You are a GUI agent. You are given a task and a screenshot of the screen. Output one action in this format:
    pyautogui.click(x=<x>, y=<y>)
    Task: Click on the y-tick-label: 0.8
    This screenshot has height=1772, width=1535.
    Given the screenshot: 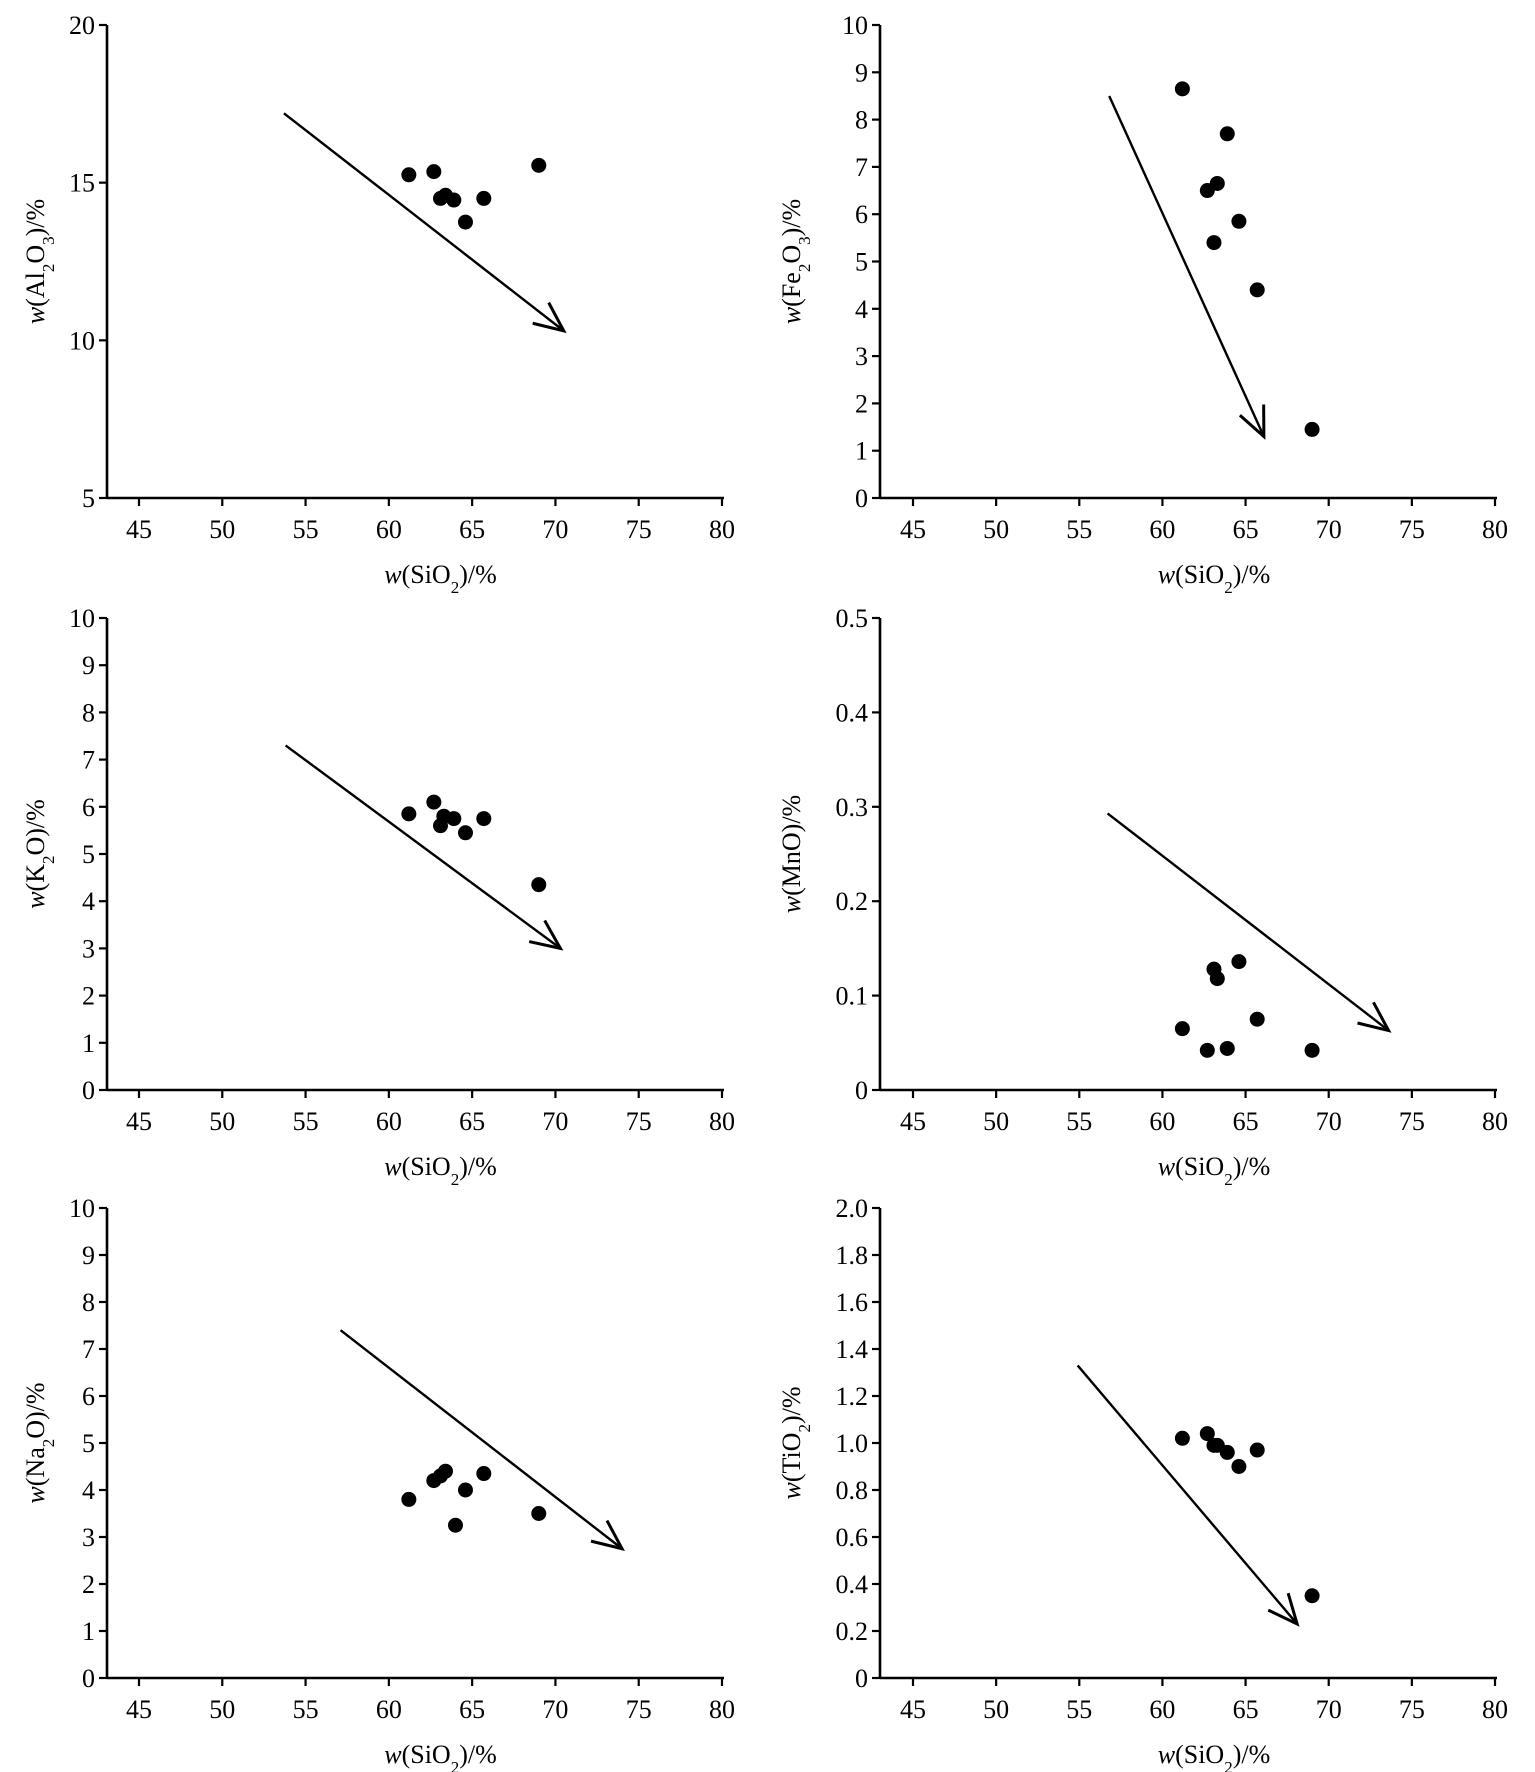 What is the action you would take?
    pyautogui.click(x=852, y=1490)
    